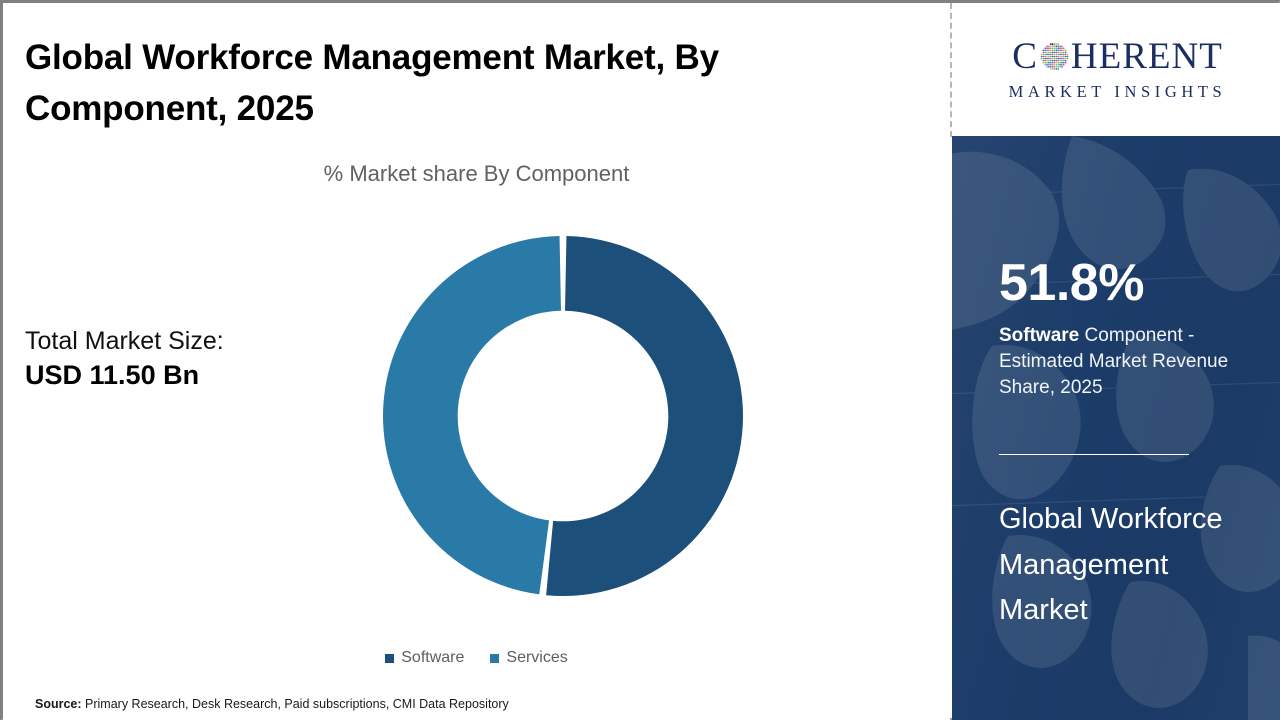 Image resolution: width=1280 pixels, height=720 pixels. What do you see at coordinates (644, 416) in the screenshot?
I see `donut-slice-software` at bounding box center [644, 416].